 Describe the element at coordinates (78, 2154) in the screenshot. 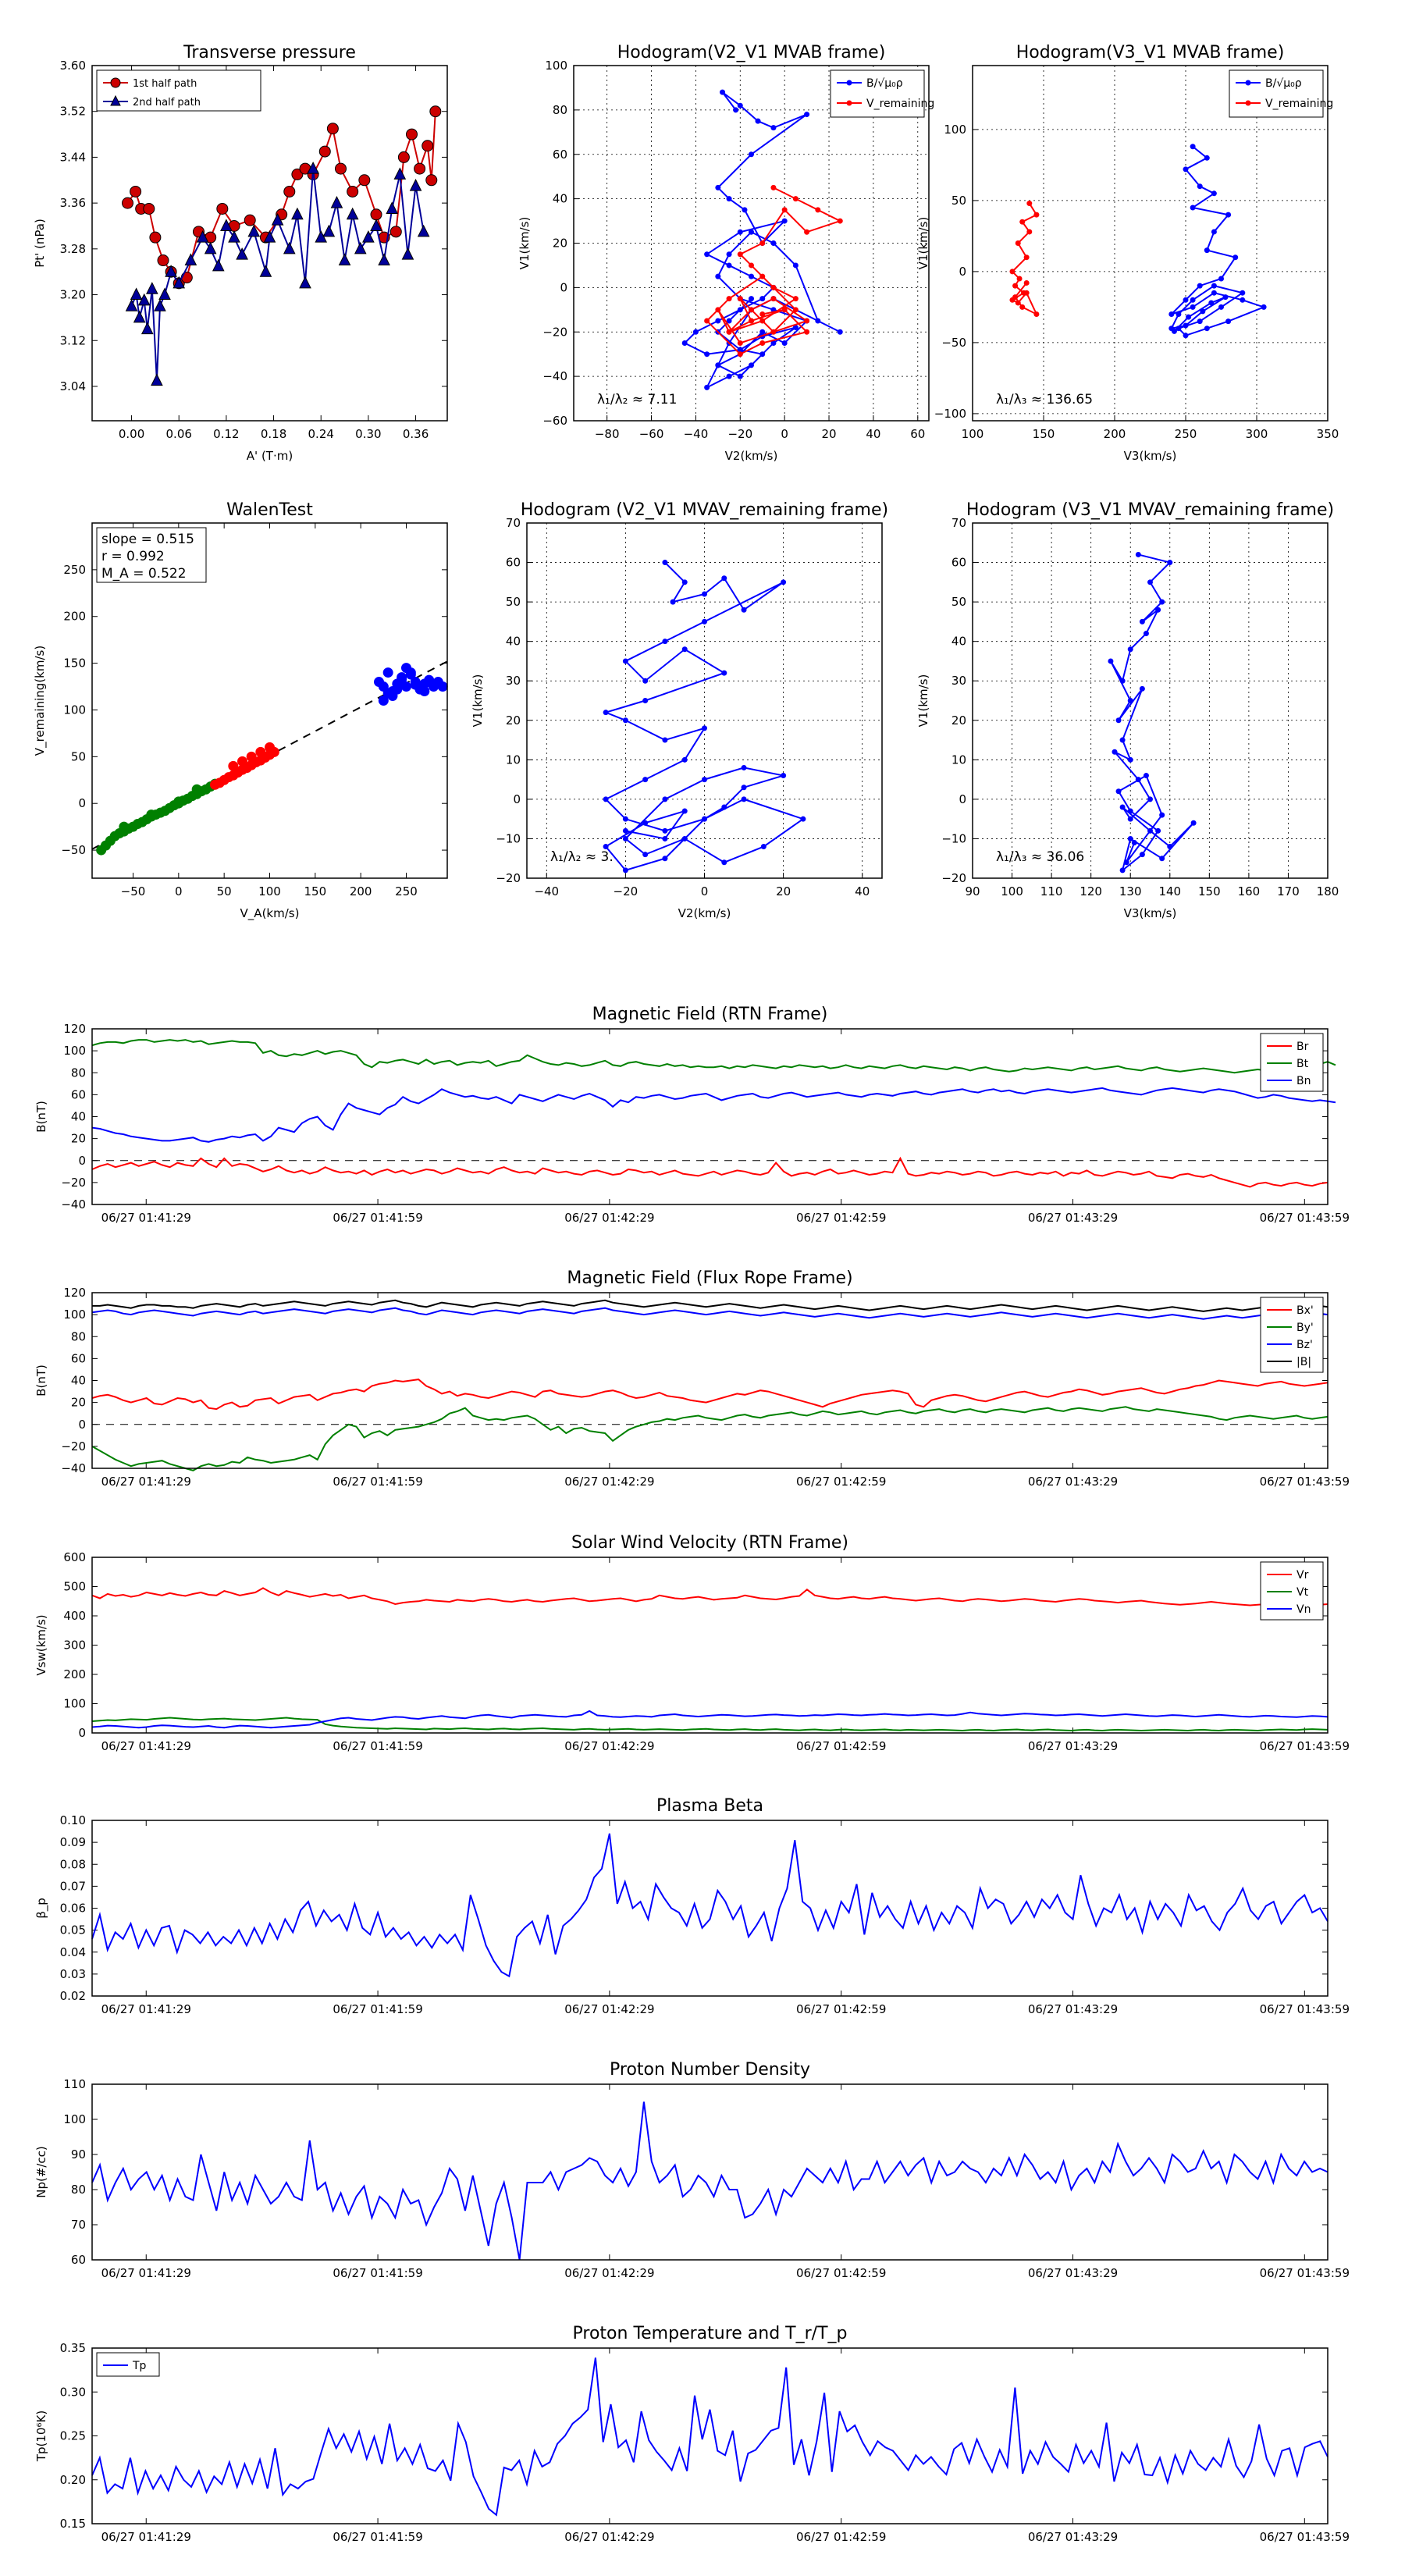

I see `y-tick-label: 90` at that location.